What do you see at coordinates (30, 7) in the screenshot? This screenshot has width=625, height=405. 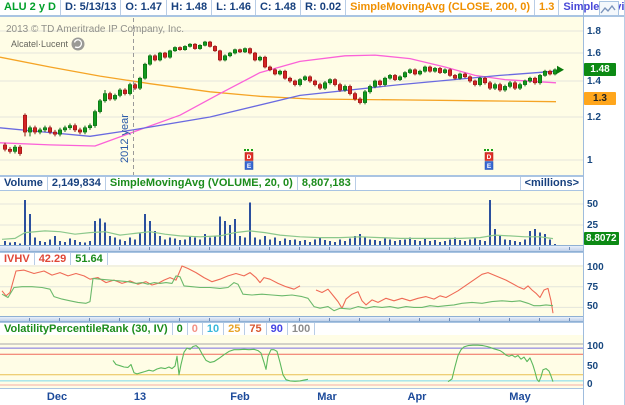 I see `header-cell-0: ALU 2 y D` at bounding box center [30, 7].